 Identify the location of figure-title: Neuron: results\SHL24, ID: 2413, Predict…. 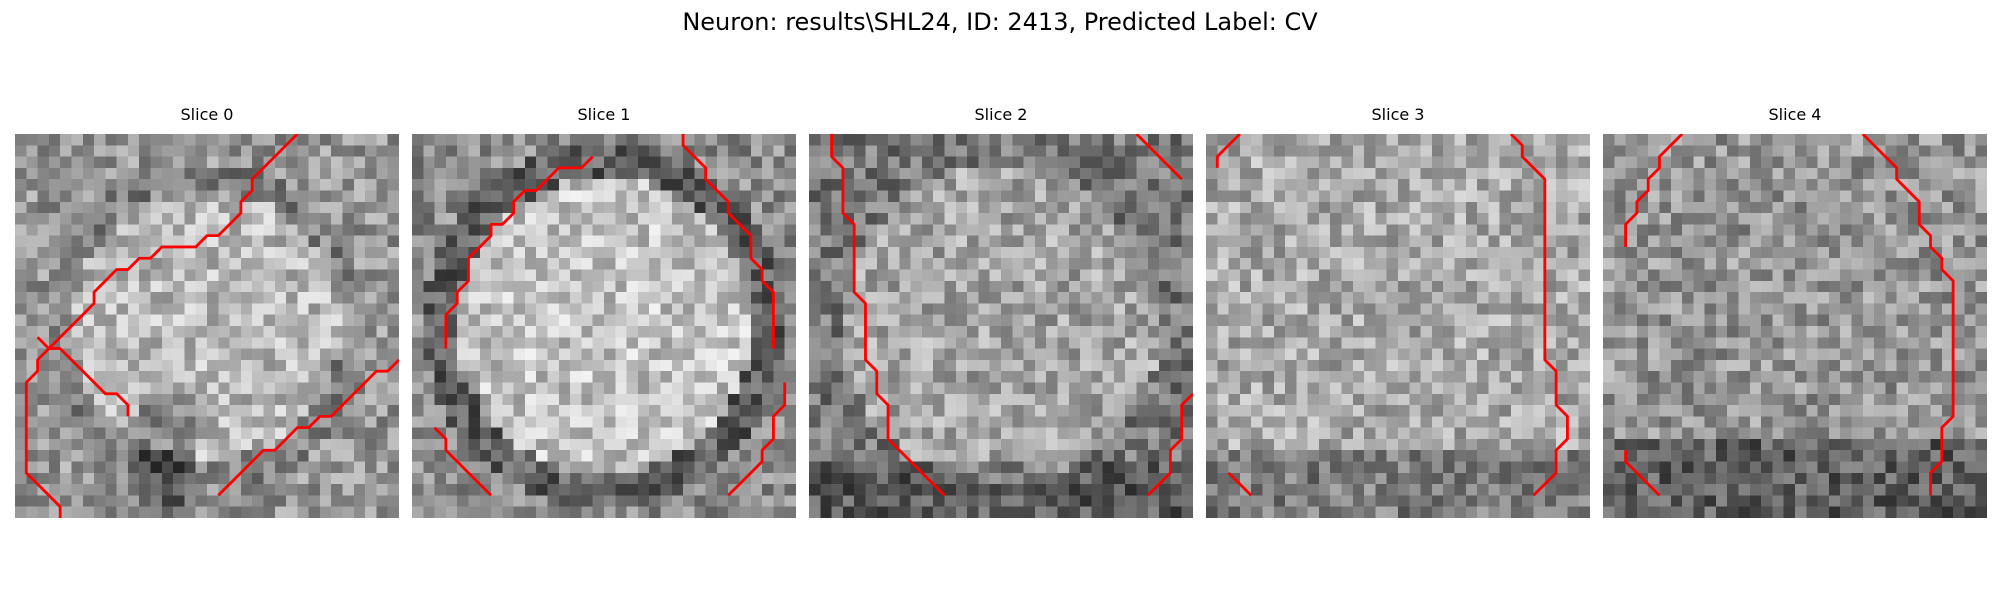
(1000, 22).